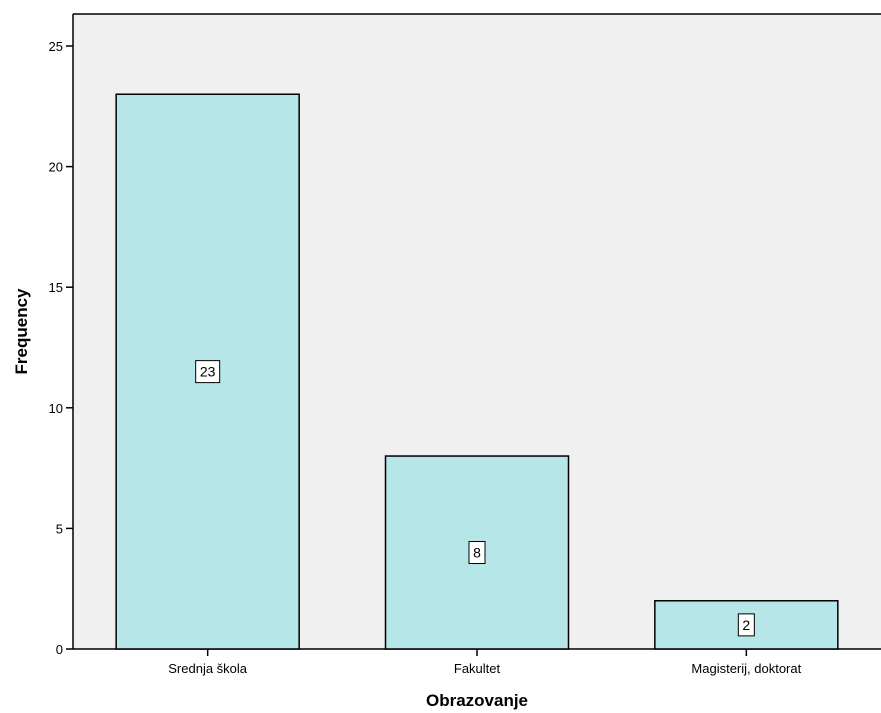  What do you see at coordinates (59, 528) in the screenshot?
I see `y-tick-label: 5` at bounding box center [59, 528].